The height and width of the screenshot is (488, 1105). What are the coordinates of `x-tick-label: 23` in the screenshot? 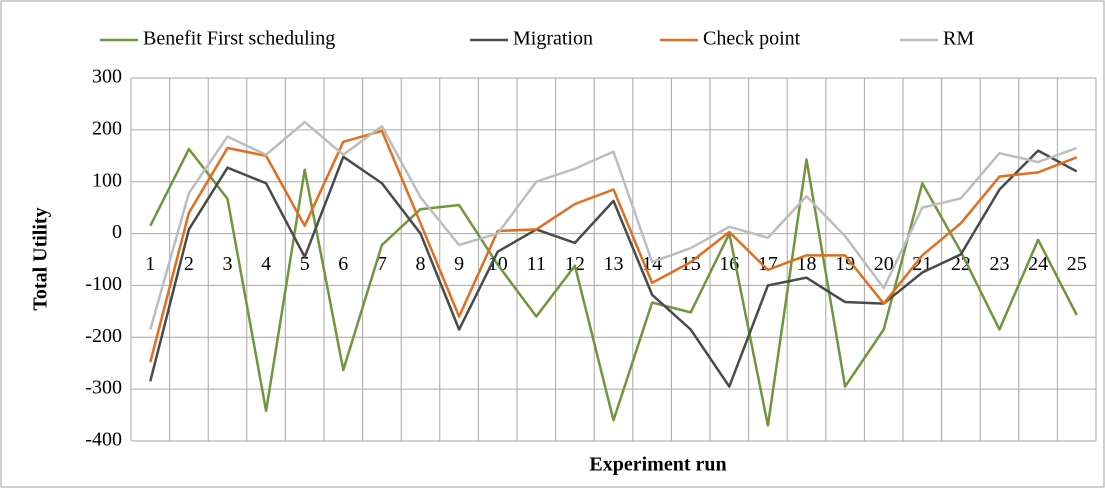 It's located at (1000, 264).